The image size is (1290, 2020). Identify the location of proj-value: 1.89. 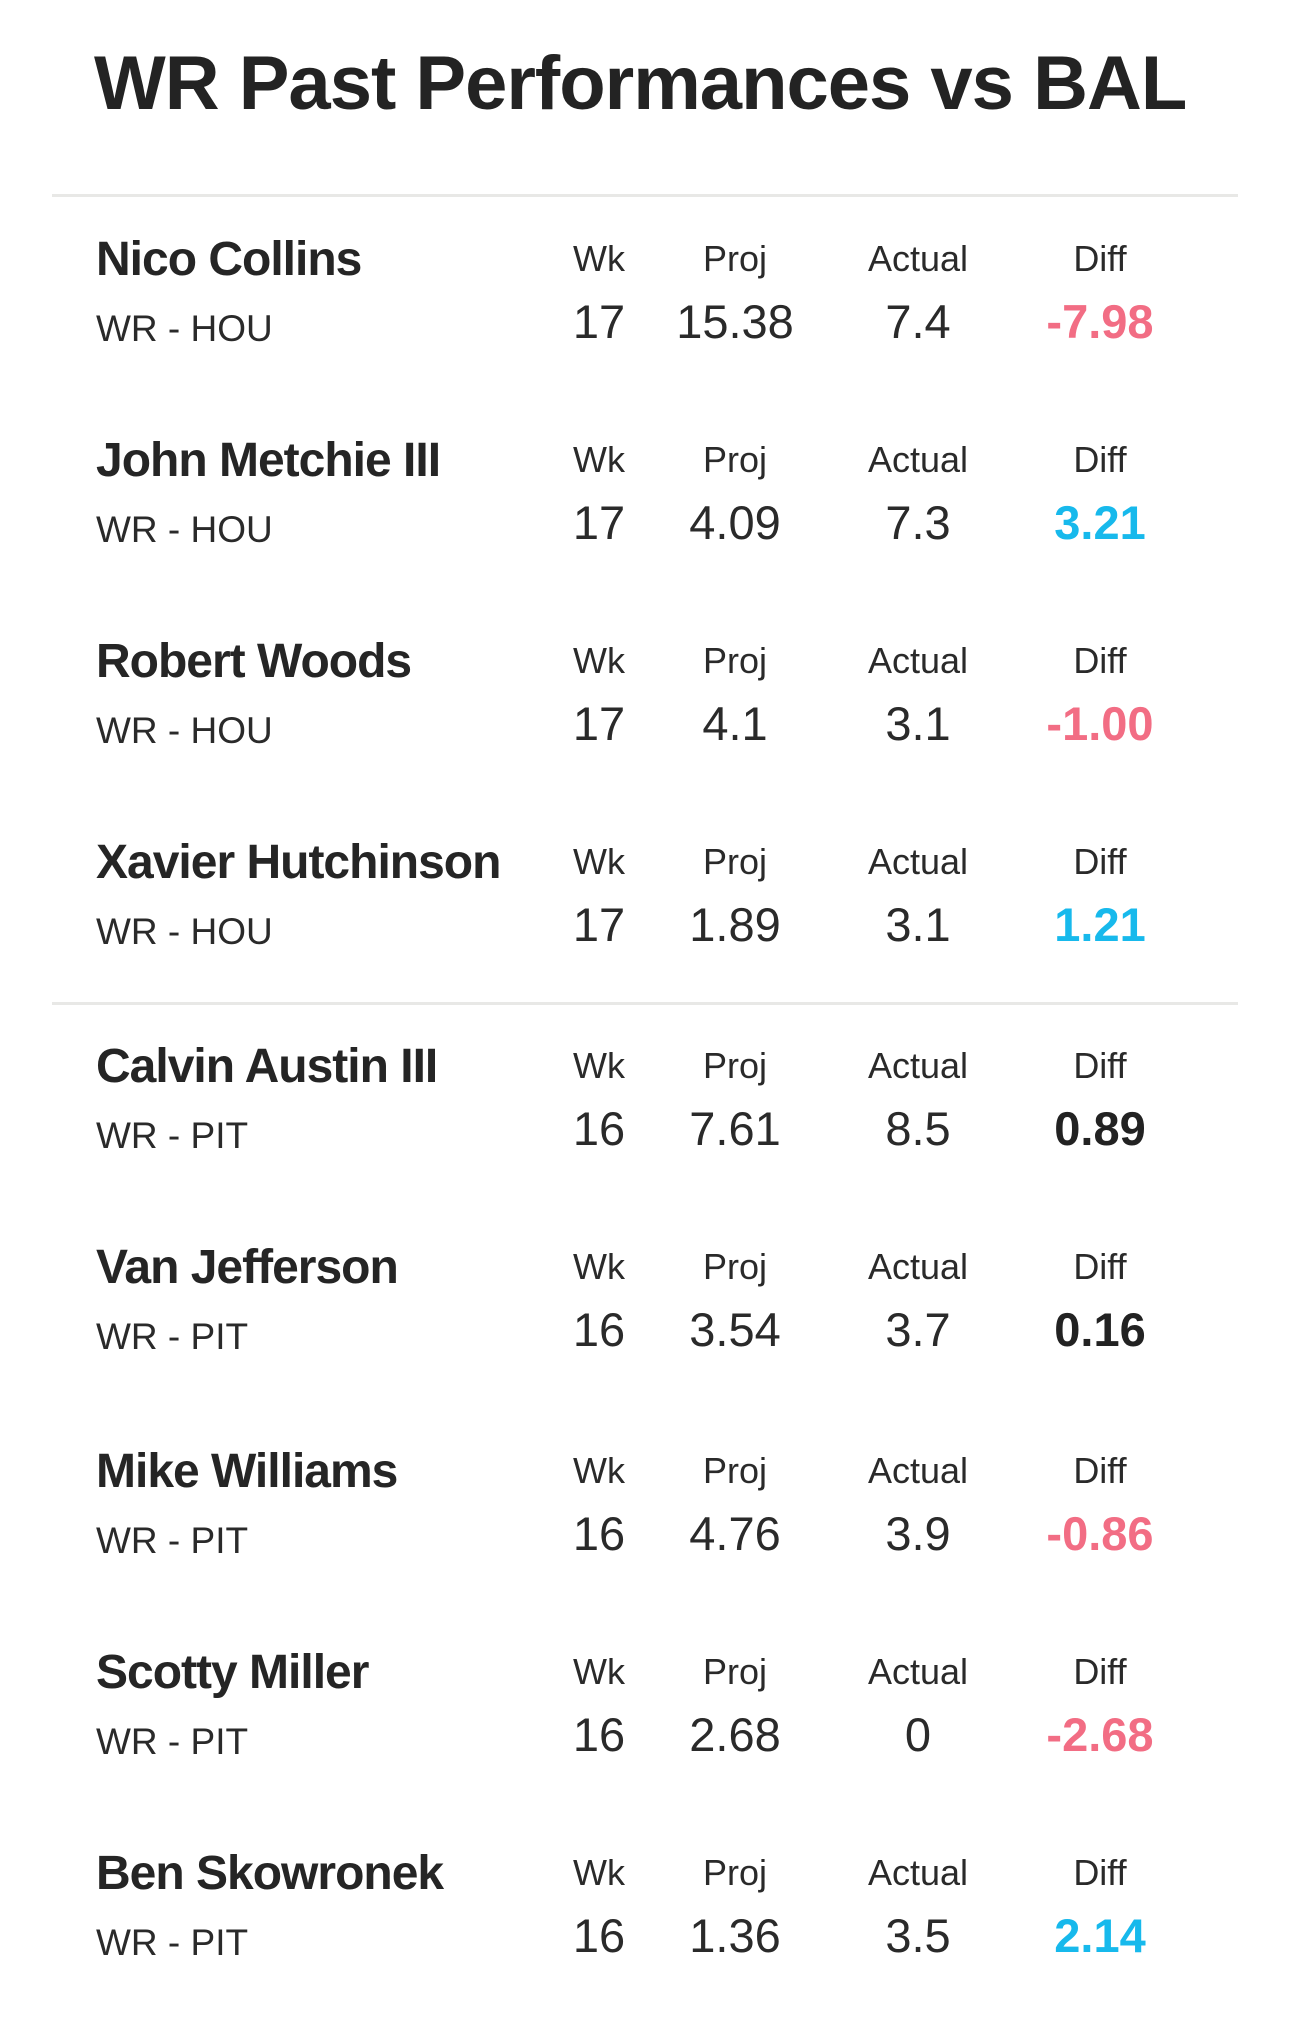
(735, 924).